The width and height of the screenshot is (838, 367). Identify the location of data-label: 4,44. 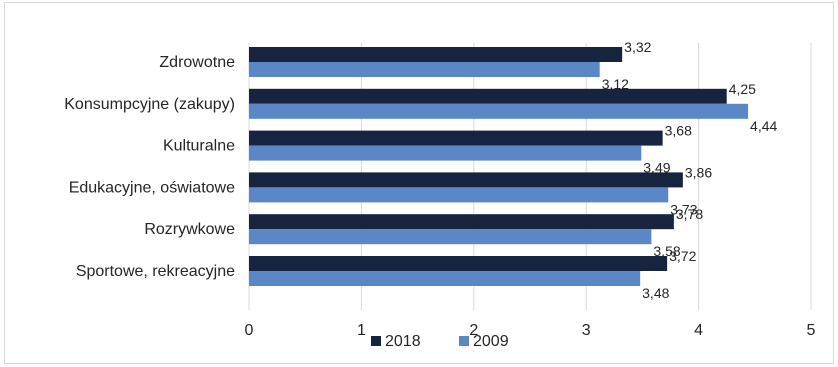
(763, 126).